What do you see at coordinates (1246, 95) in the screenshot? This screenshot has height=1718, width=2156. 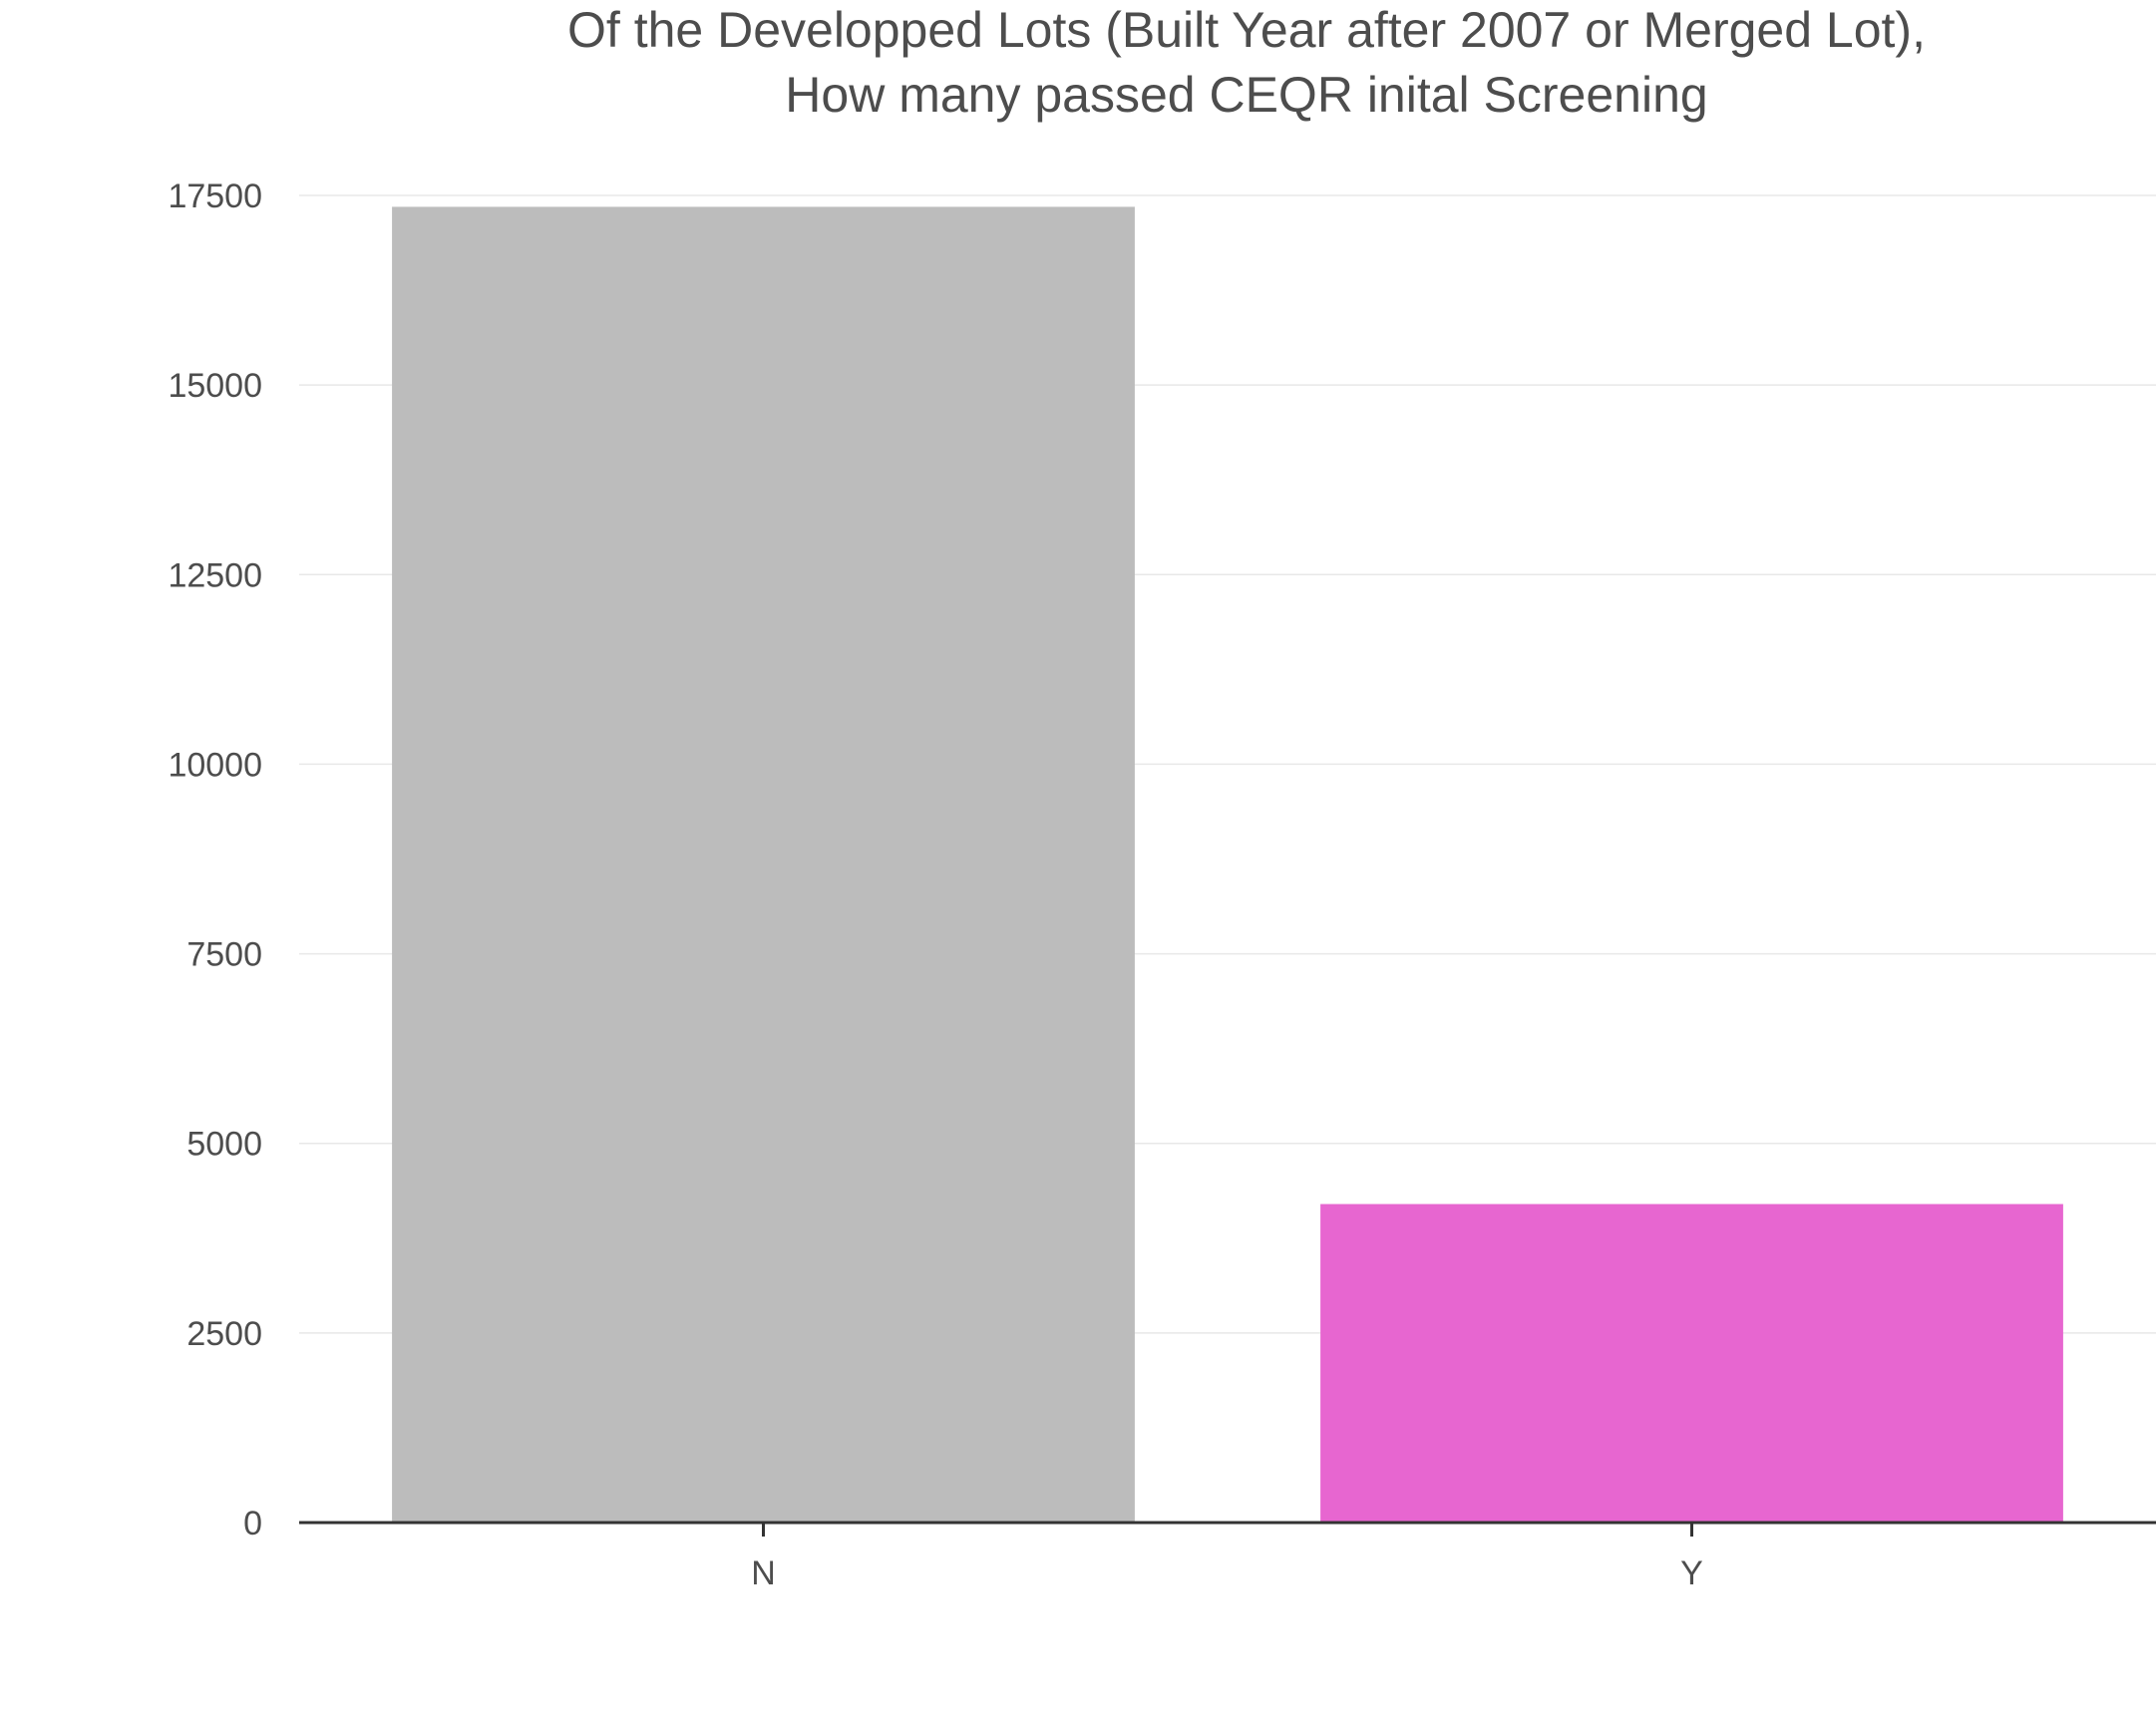 I see `chart-title-line-2: How many passed CEQR inital Screening` at bounding box center [1246, 95].